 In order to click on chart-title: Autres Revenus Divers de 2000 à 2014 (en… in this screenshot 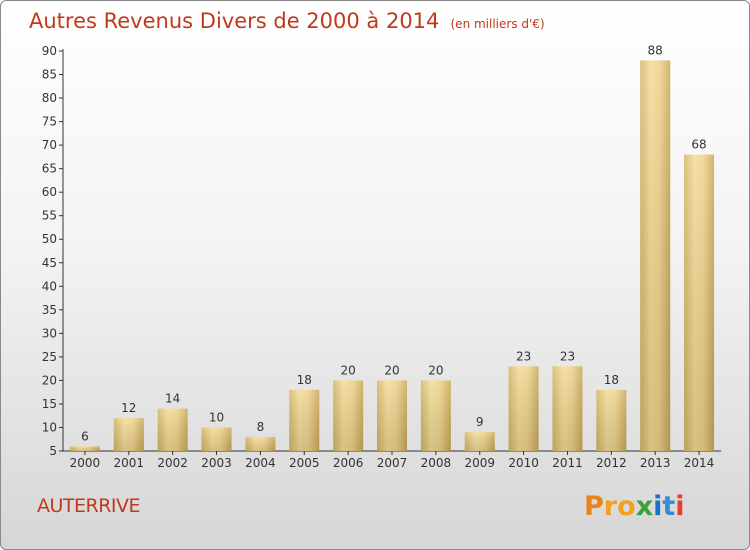, I will do `click(287, 21)`.